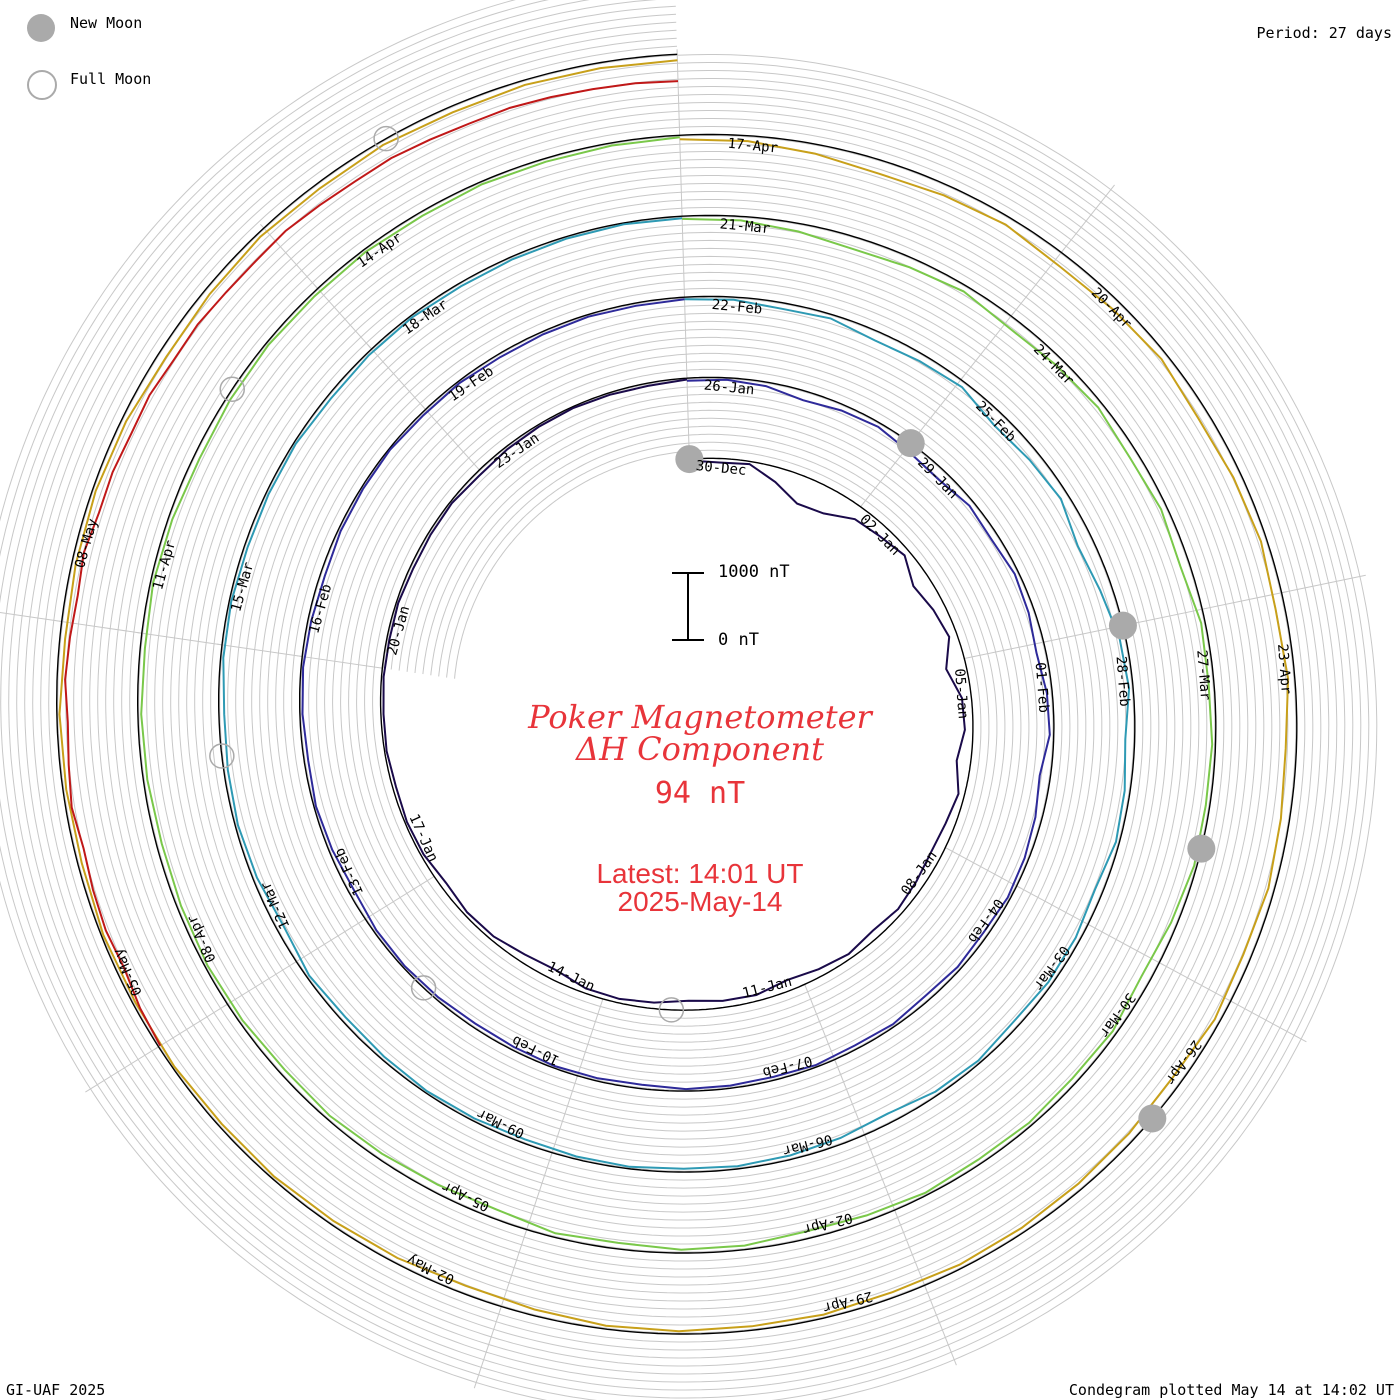  Describe the element at coordinates (425, 317) in the screenshot. I see `date-label: 18-Mar` at that location.